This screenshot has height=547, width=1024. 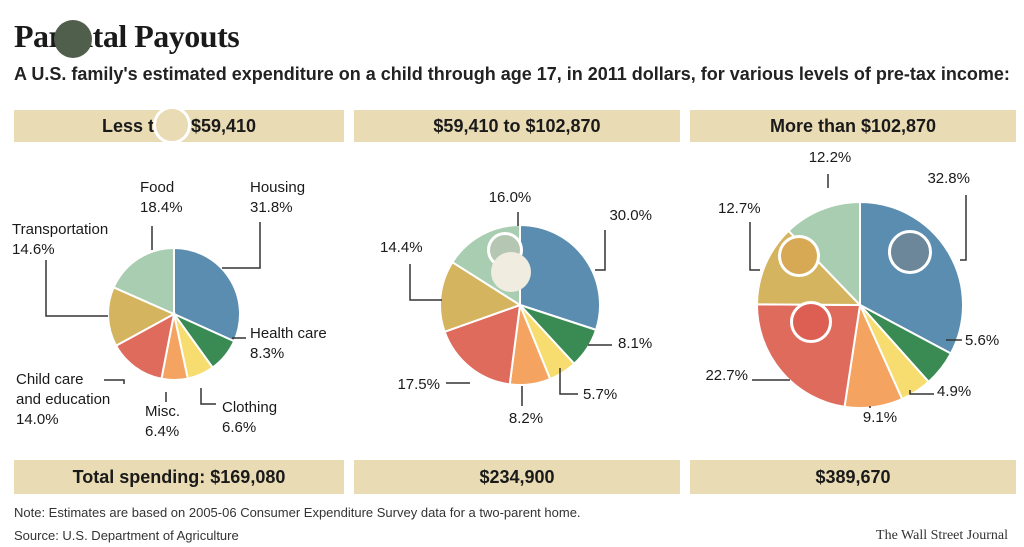 I want to click on pie-2-label-housing: 32.8%, so click(x=948, y=178).